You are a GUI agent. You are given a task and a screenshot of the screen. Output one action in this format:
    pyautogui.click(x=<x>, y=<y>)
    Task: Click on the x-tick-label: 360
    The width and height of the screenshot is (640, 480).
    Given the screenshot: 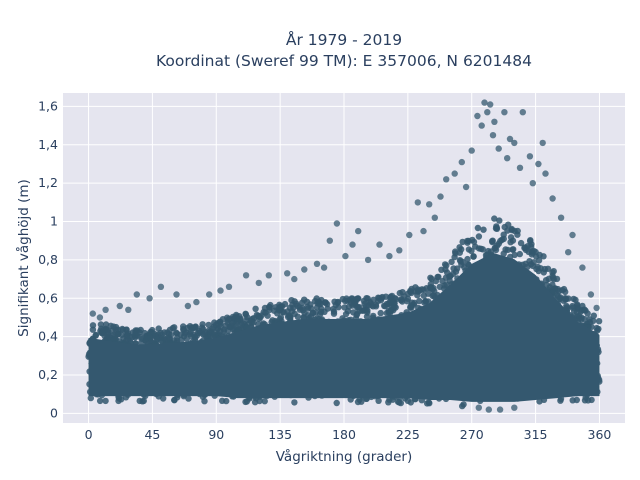 What is the action you would take?
    pyautogui.click(x=600, y=434)
    